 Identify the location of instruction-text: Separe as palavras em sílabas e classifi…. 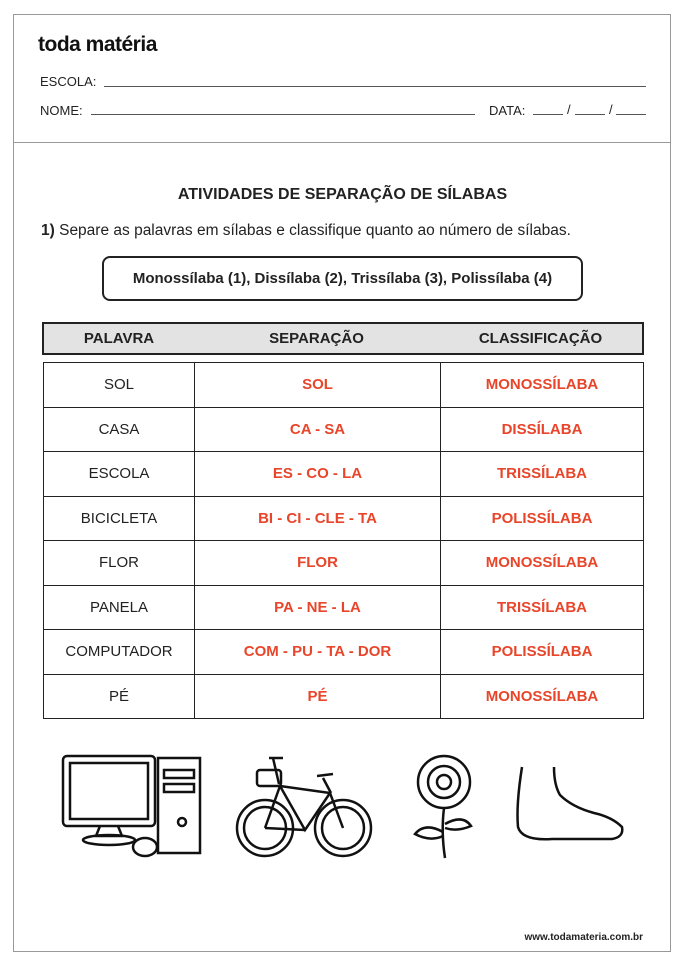
(312, 230).